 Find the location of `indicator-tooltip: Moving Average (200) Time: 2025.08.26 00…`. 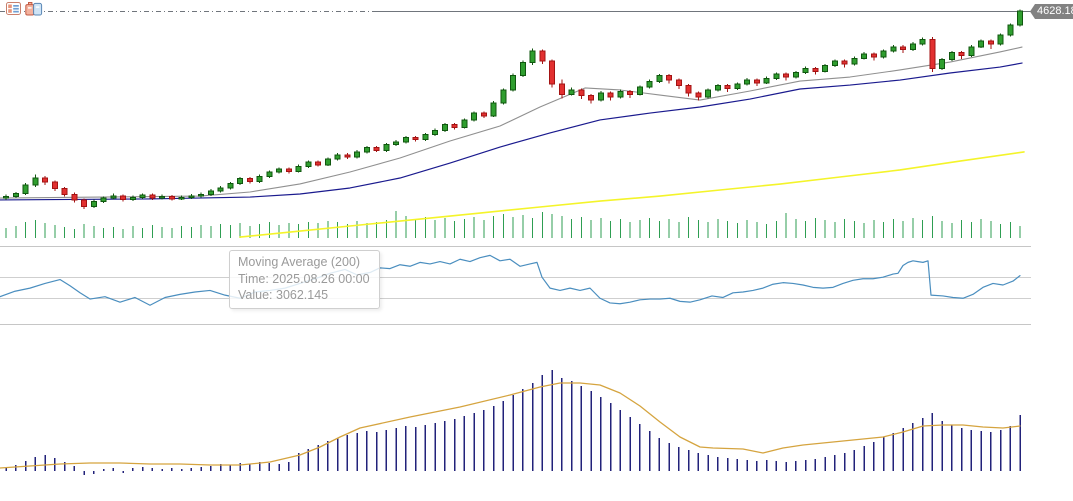

indicator-tooltip: Moving Average (200) Time: 2025.08.26 00… is located at coordinates (304, 279).